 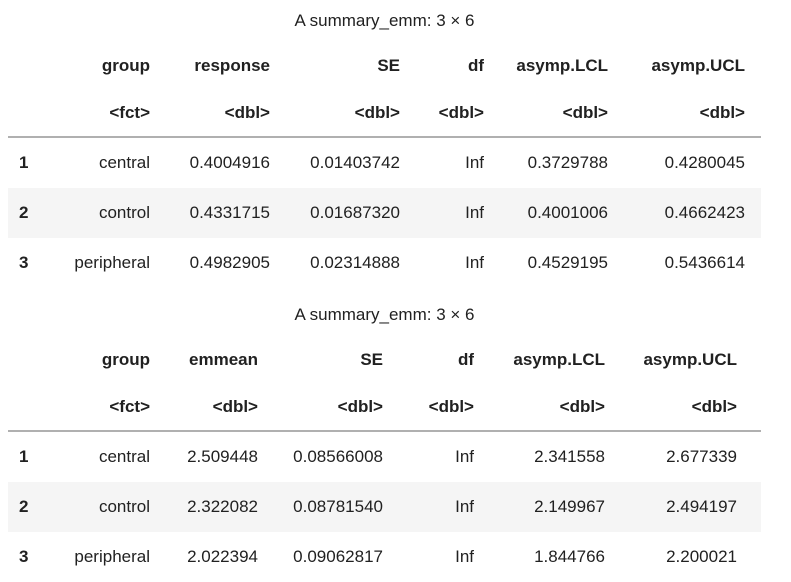 I want to click on cell-asymp-lcl: 1.844766, so click(x=569, y=556).